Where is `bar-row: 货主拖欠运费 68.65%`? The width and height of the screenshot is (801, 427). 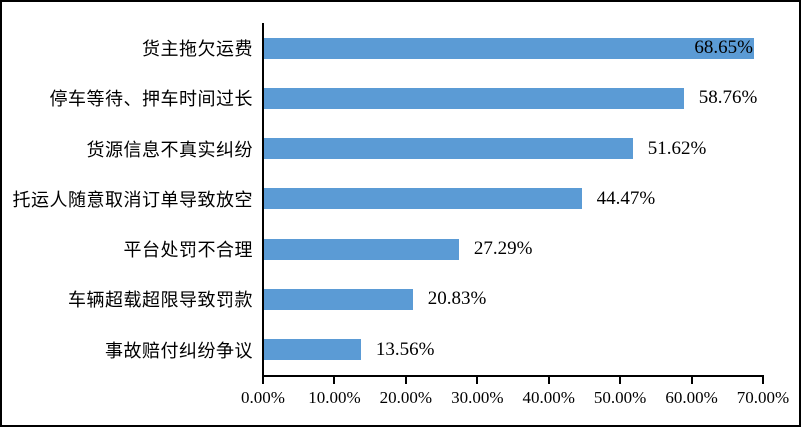 bar-row: 货主拖欠运费 68.65% is located at coordinates (382, 48).